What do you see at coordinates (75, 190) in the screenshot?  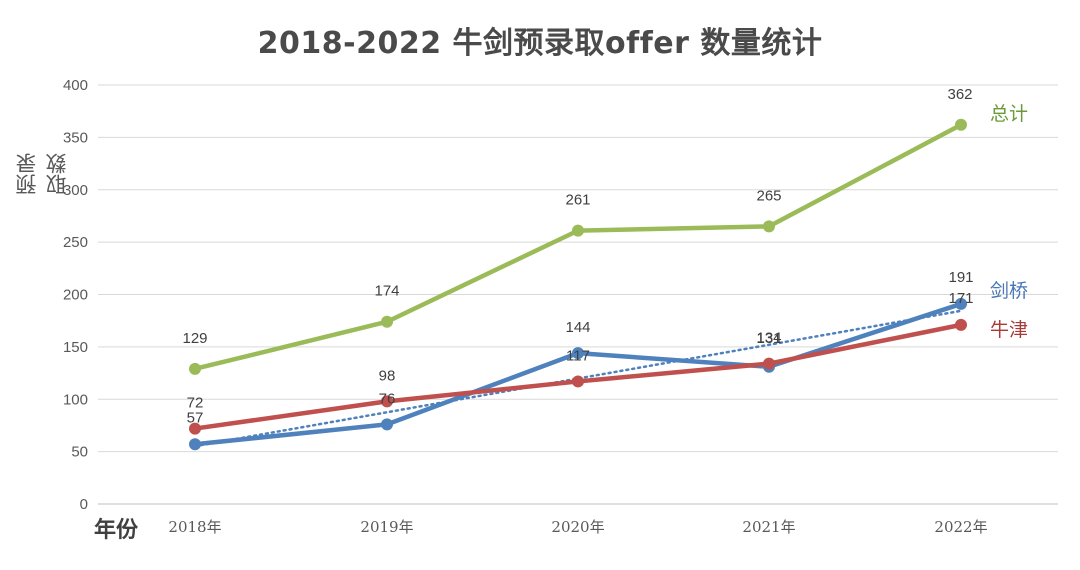 I see `y-tick-label: 300` at bounding box center [75, 190].